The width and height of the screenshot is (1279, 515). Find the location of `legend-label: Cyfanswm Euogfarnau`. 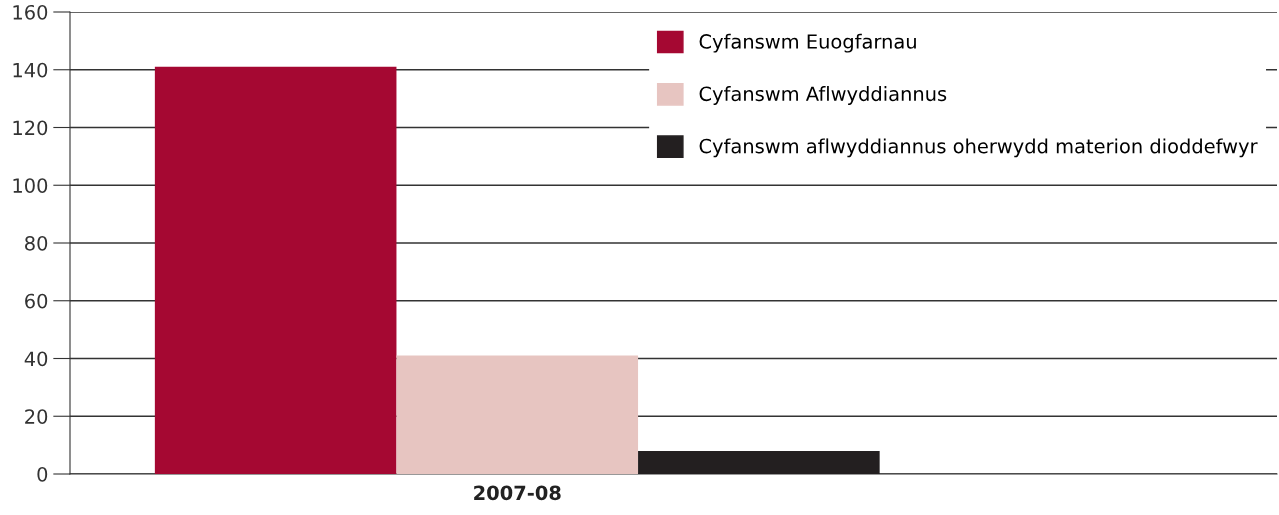

legend-label: Cyfanswm Euogfarnau is located at coordinates (807, 43).